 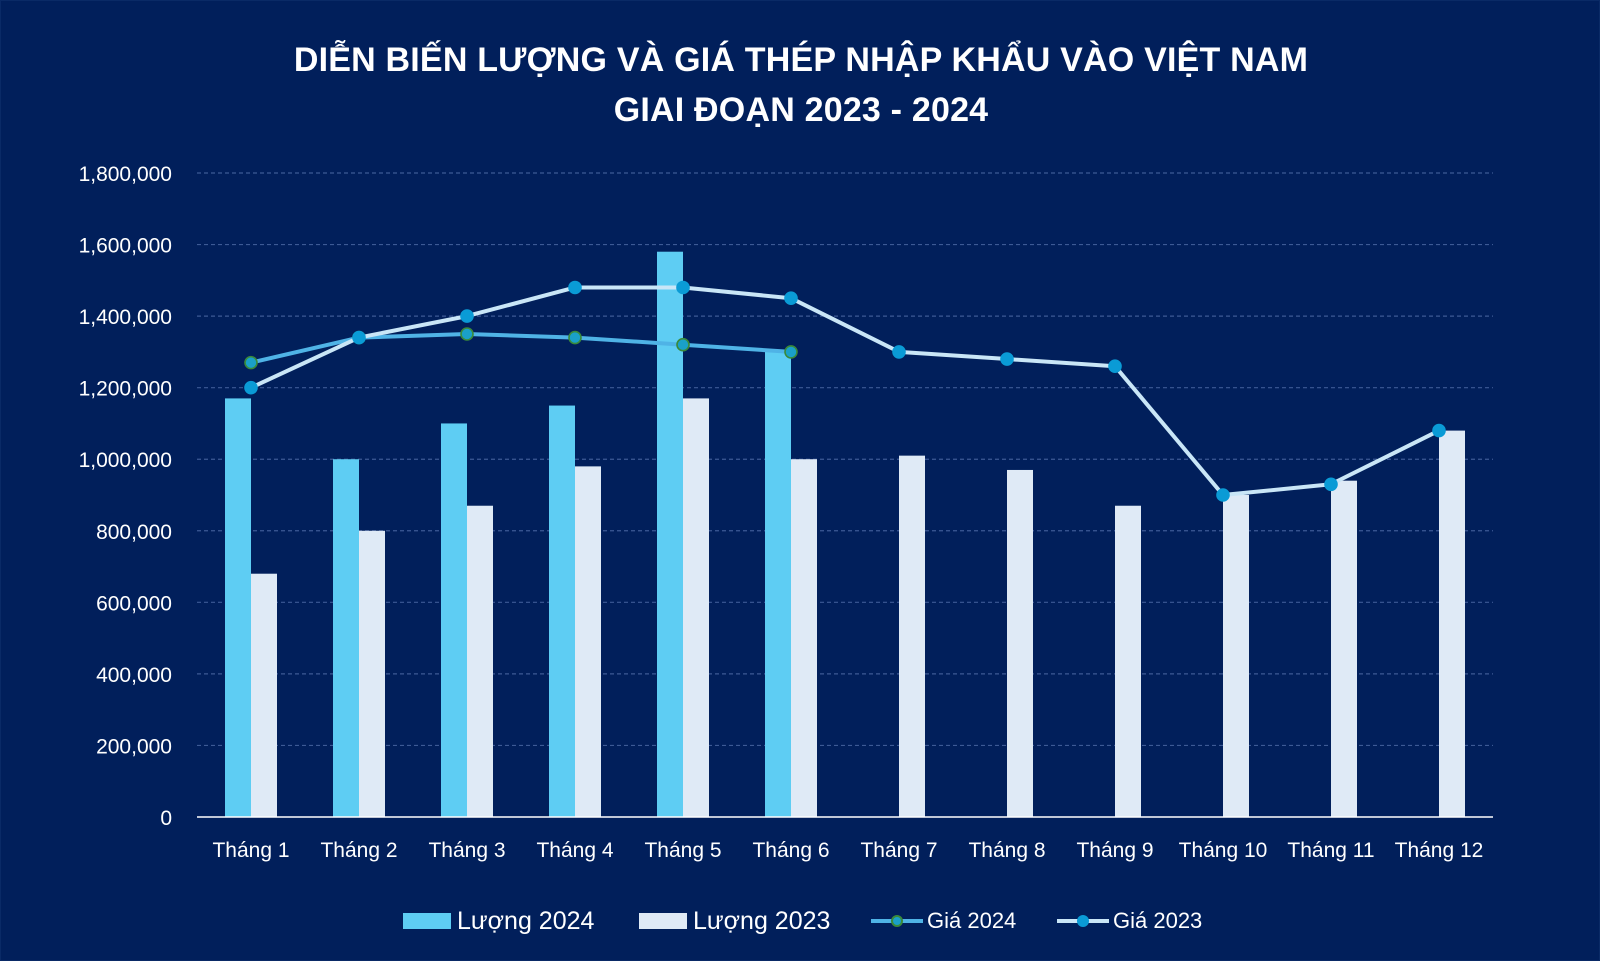 I want to click on y-tick-label: 1,200,000, so click(x=125, y=389).